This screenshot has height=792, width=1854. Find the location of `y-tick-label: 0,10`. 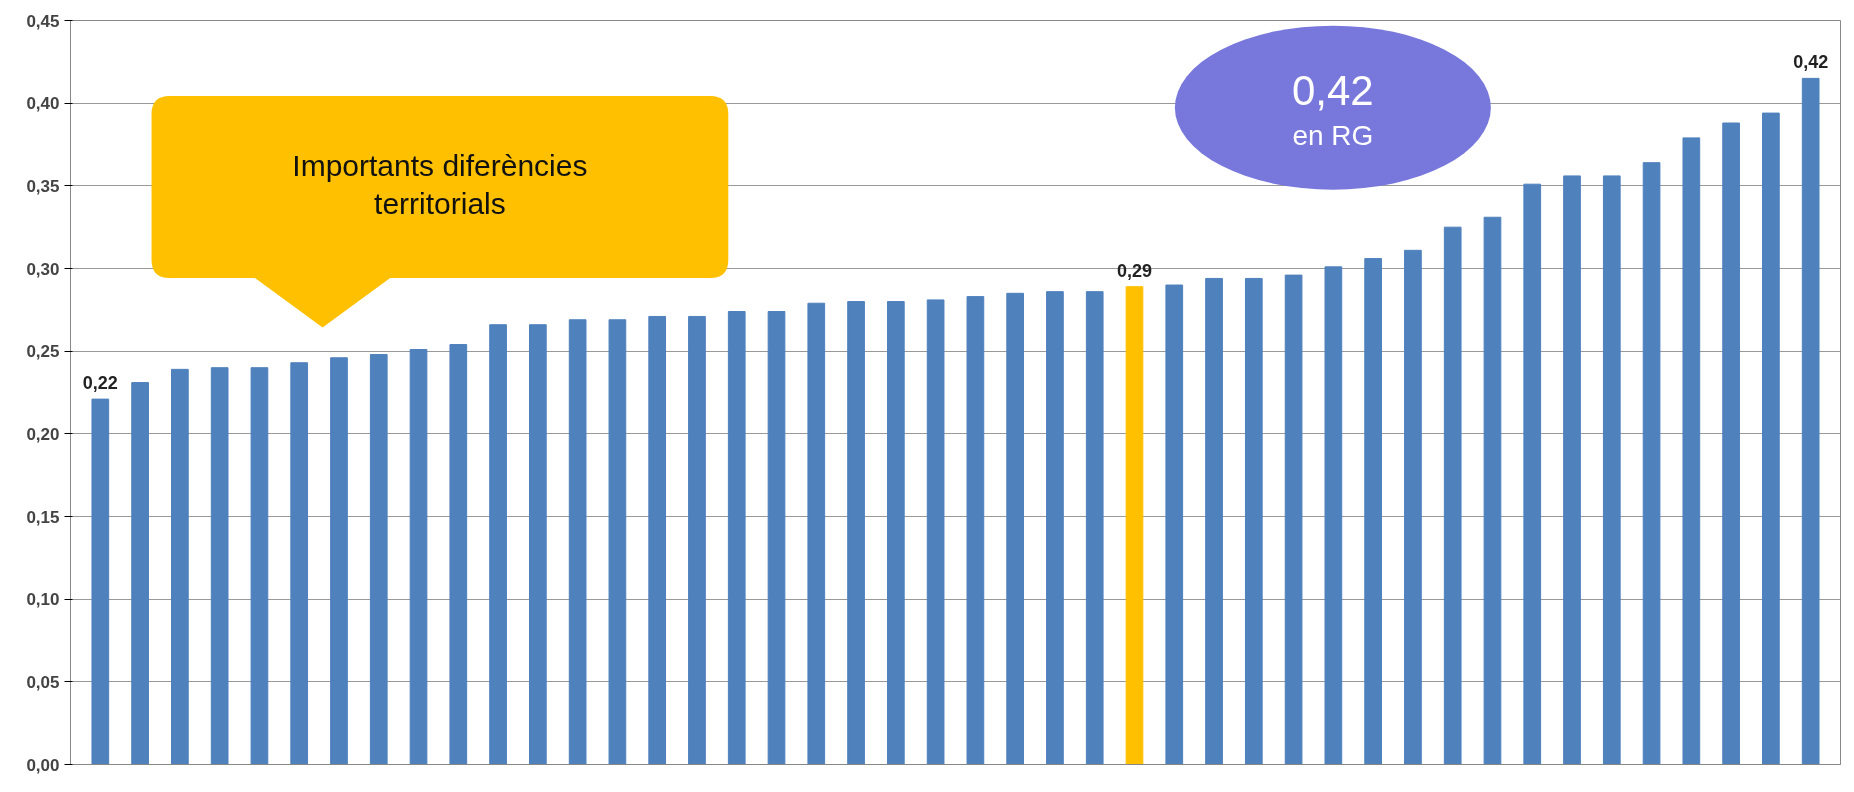

y-tick-label: 0,10 is located at coordinates (43, 600).